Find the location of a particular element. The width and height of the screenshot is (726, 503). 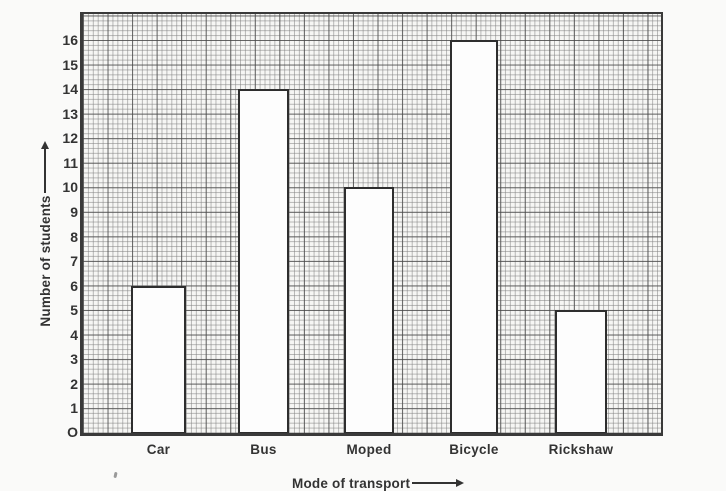

x-tick-label-bus: Bus is located at coordinates (263, 449).